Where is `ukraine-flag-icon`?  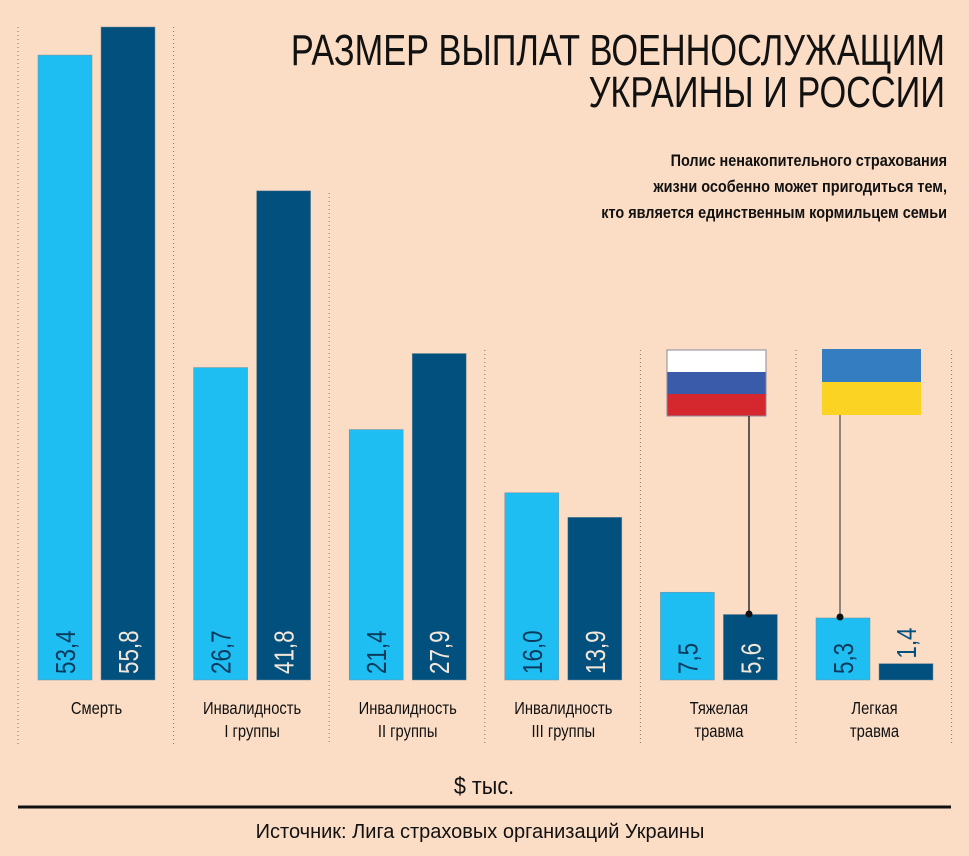 ukraine-flag-icon is located at coordinates (871, 485).